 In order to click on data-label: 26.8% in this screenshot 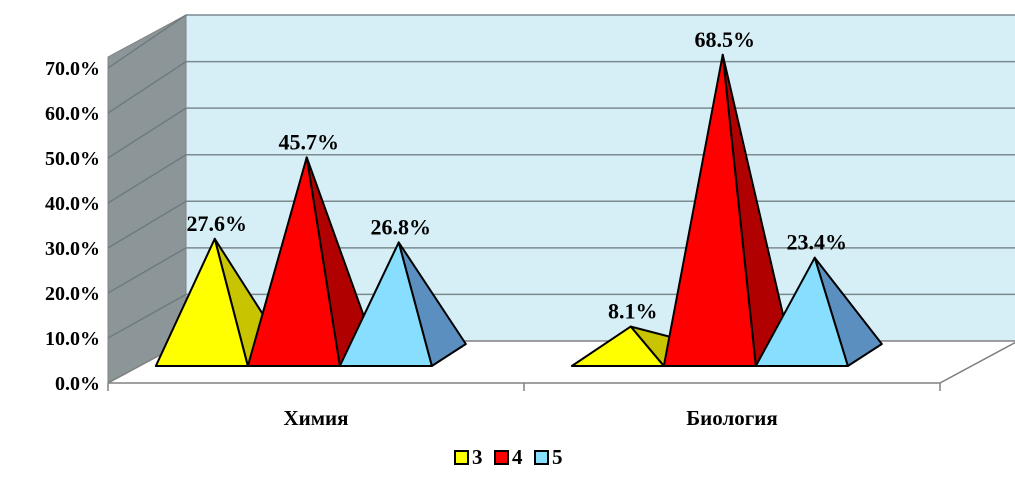, I will do `click(400, 226)`.